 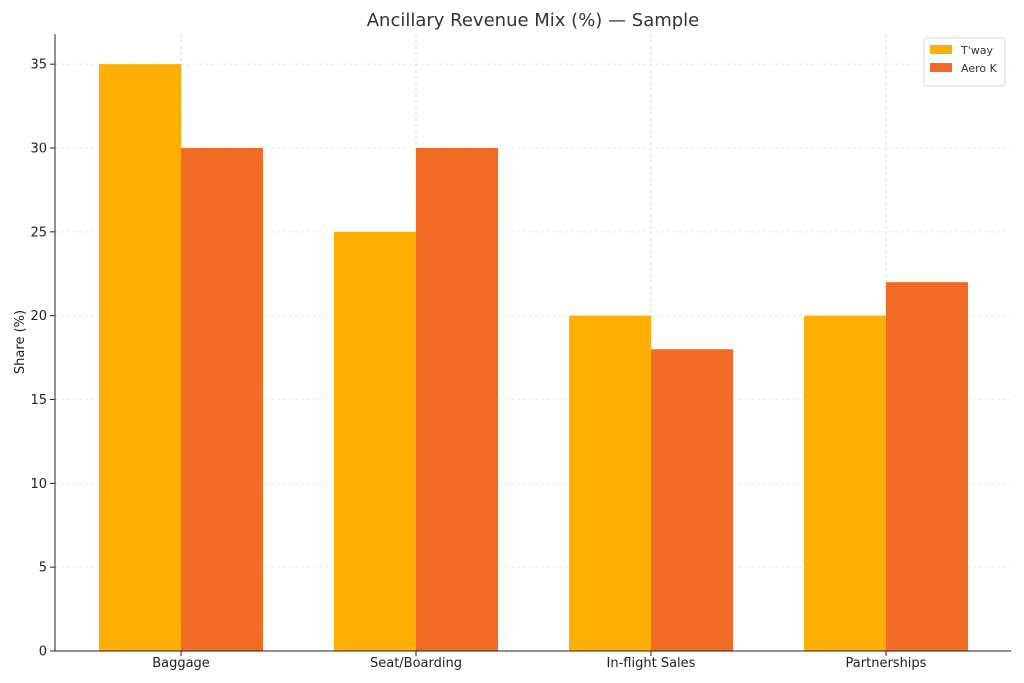 I want to click on legend: T'way Aero K, so click(x=964, y=62).